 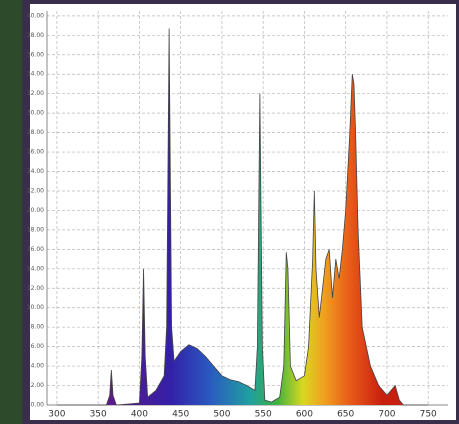 What do you see at coordinates (35, 54) in the screenshot?
I see `y-tick-label: 36.00` at bounding box center [35, 54].